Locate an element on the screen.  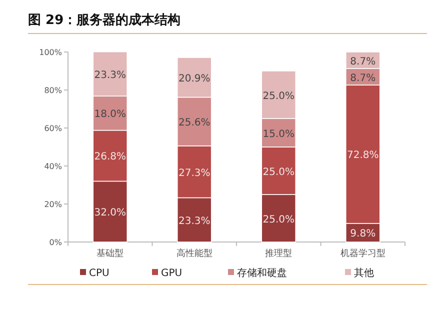
legend-label: 存储和硬盘 is located at coordinates (262, 273).